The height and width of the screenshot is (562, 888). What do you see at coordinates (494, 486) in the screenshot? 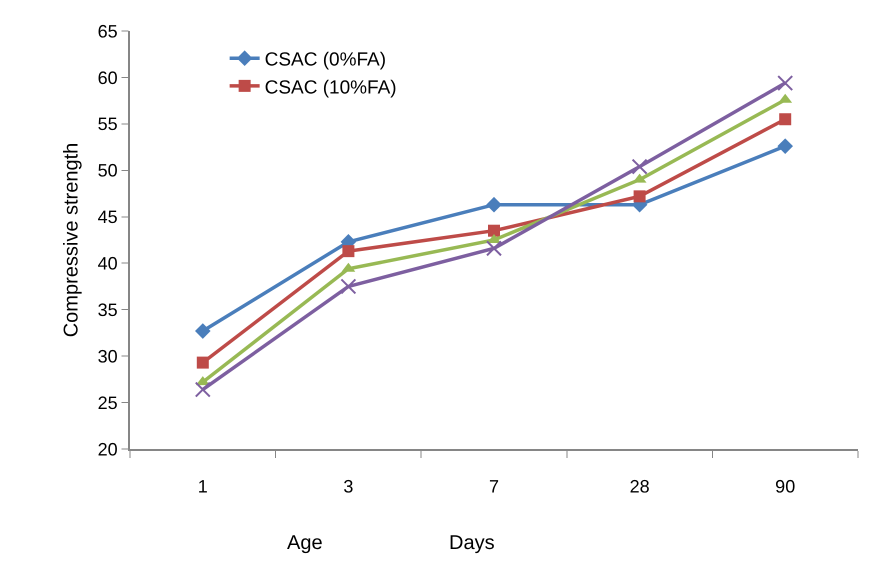
I see `x-tick-label: 7` at bounding box center [494, 486].